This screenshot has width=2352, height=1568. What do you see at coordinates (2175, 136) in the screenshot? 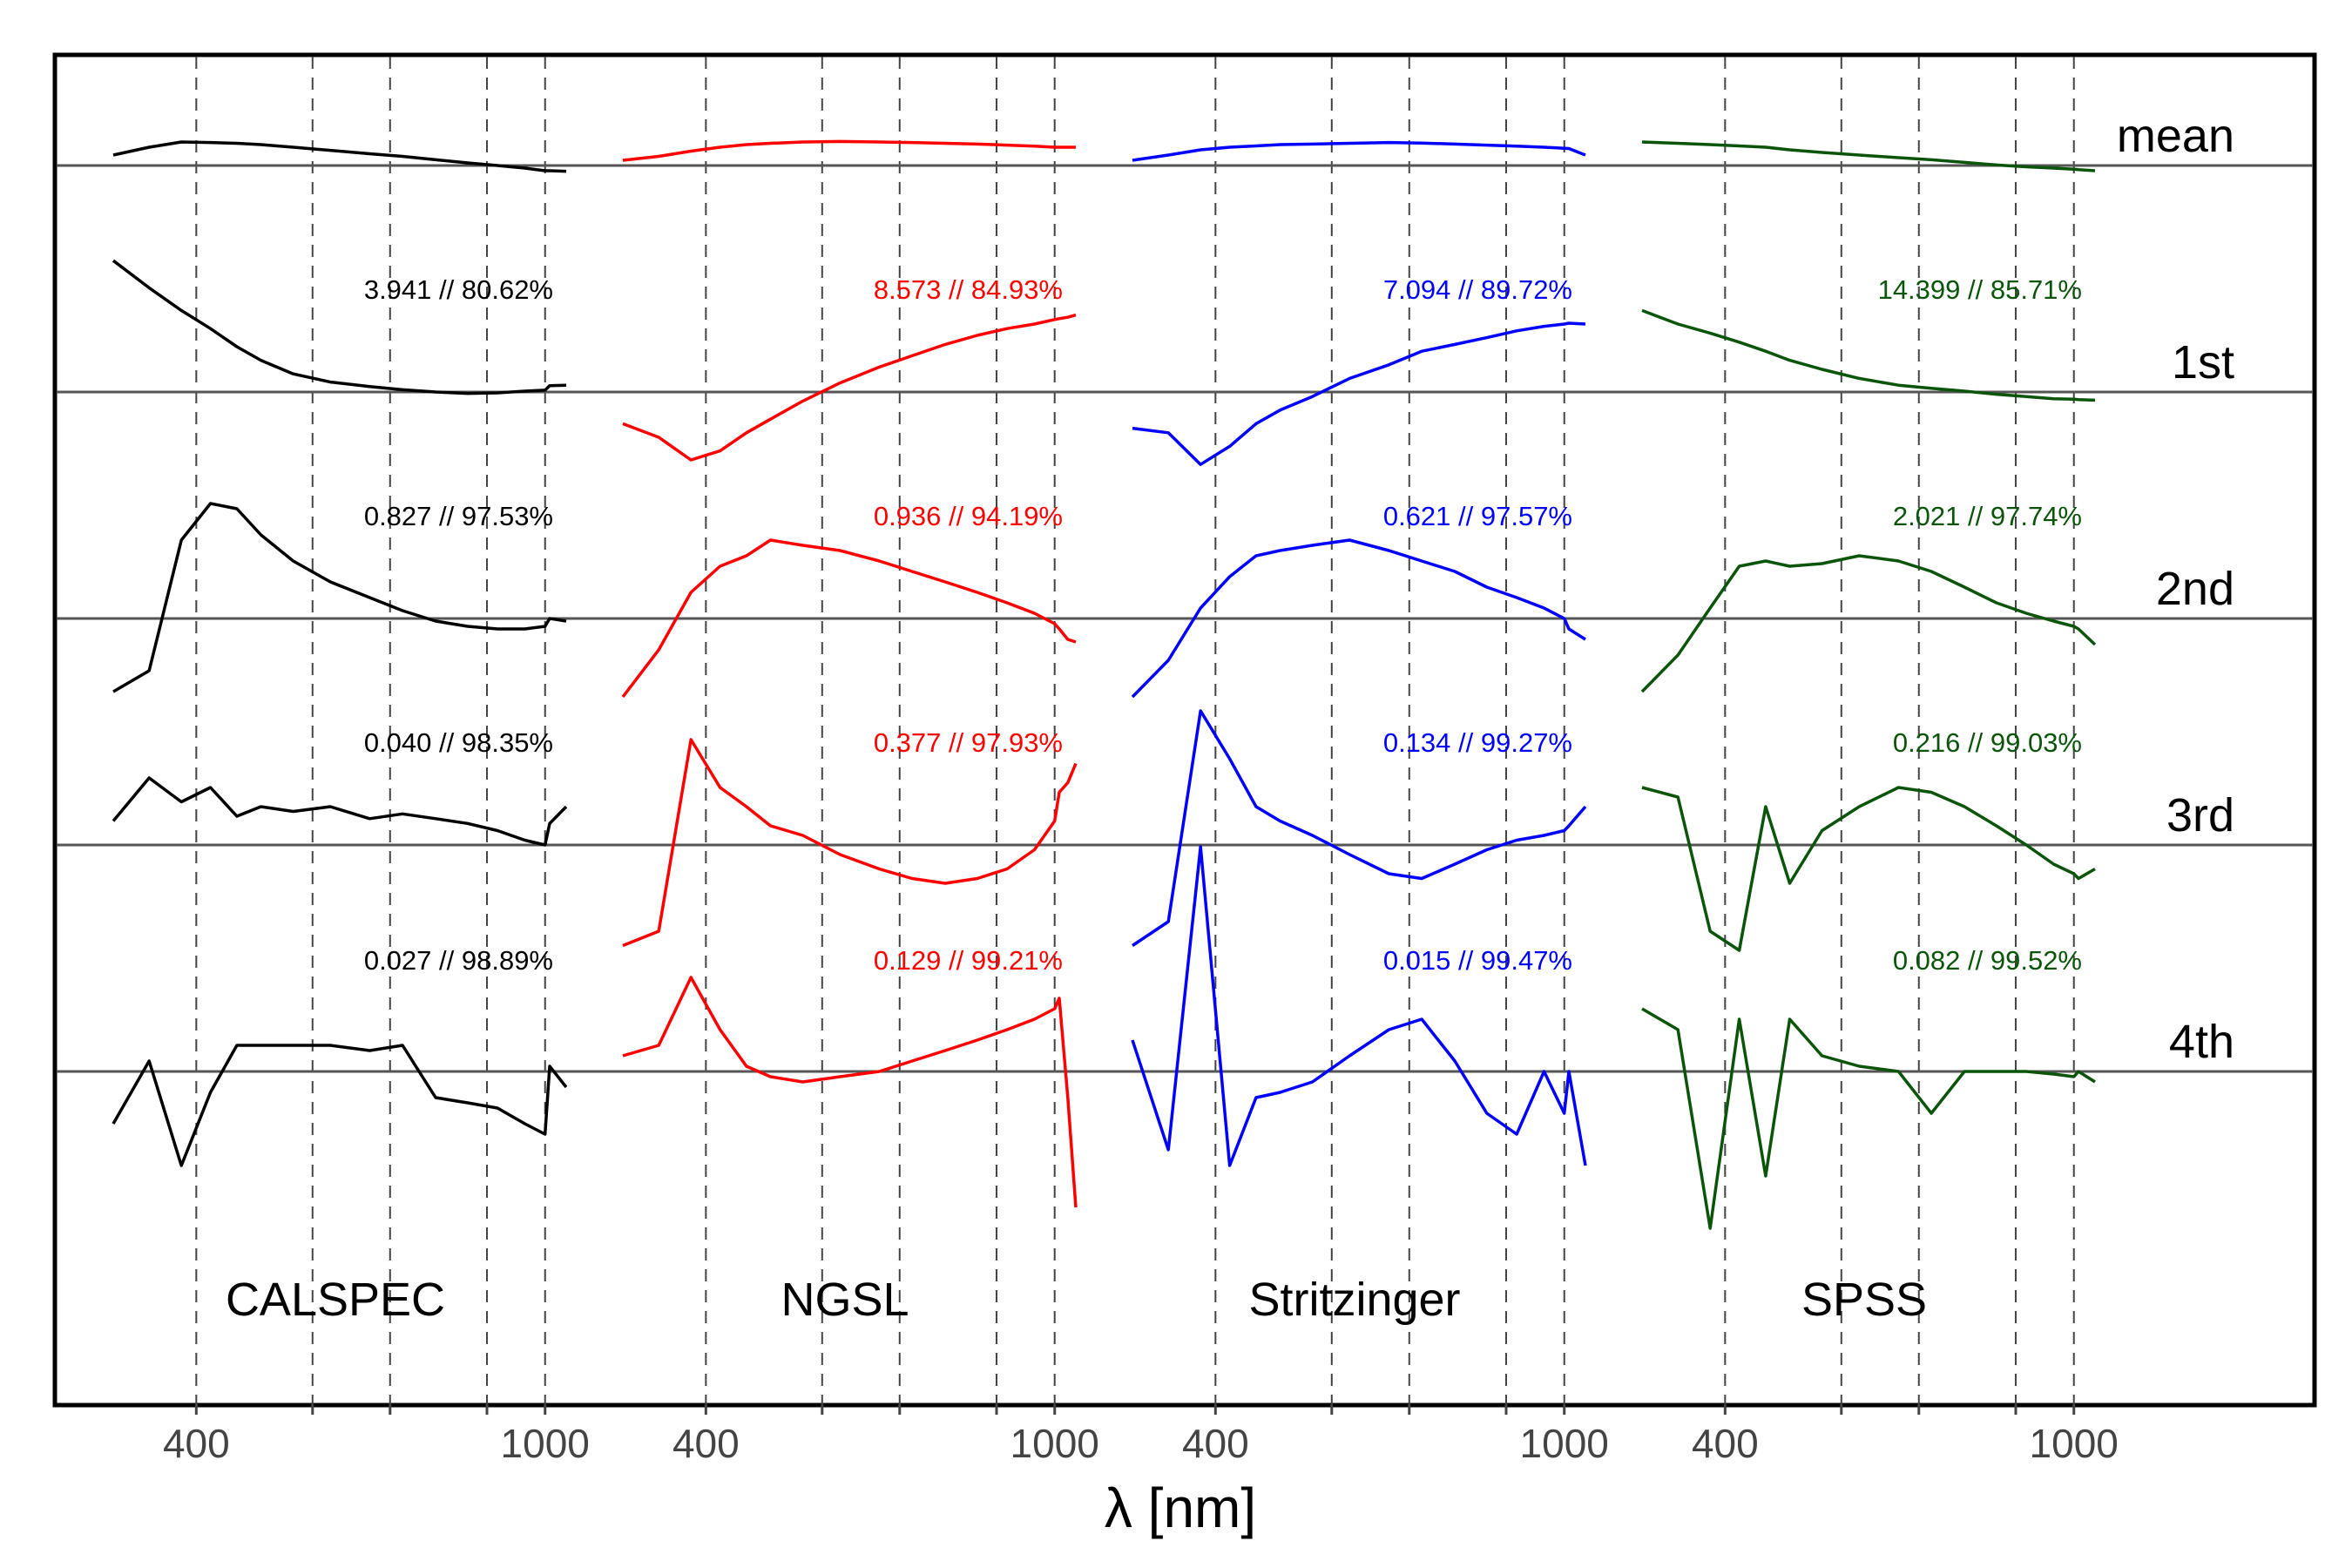
I see `row-label: mean` at bounding box center [2175, 136].